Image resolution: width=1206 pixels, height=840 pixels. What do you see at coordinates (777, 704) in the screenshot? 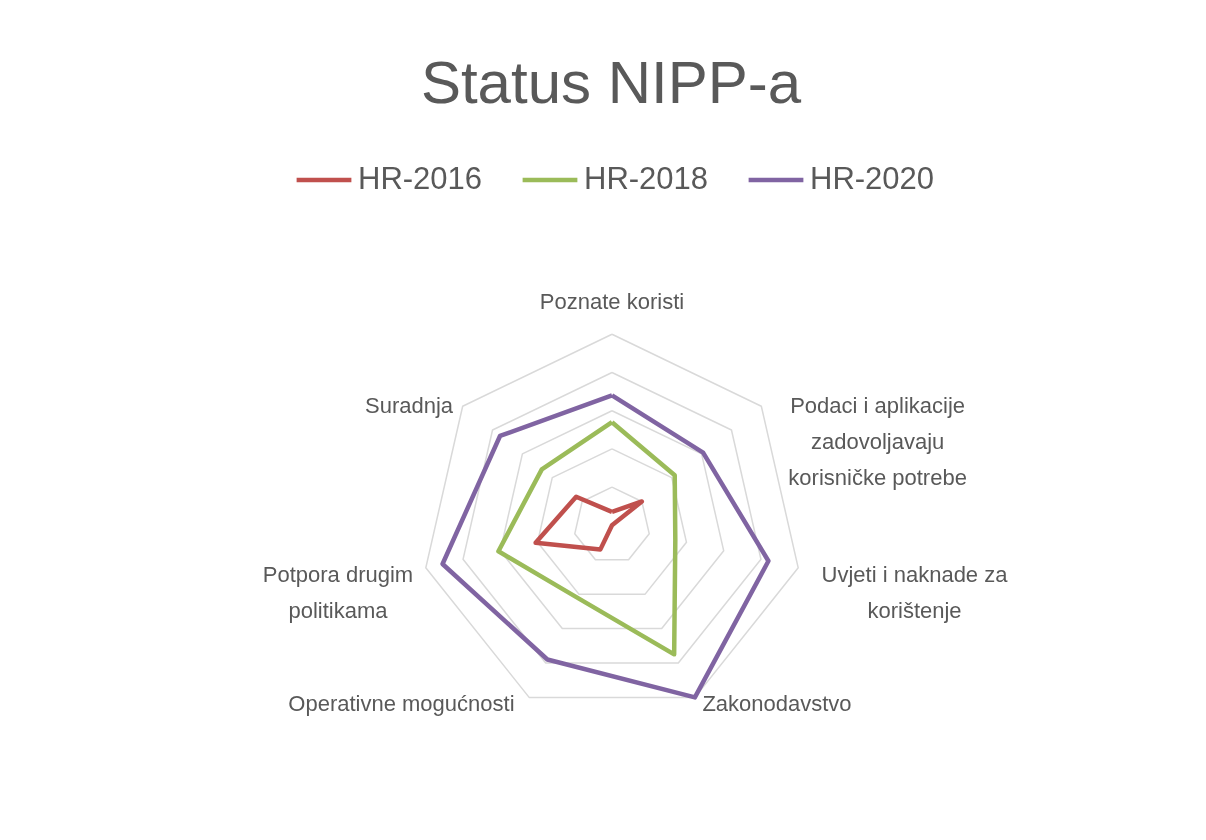
I see `spoke-label: Zakonodavstvo` at bounding box center [777, 704].